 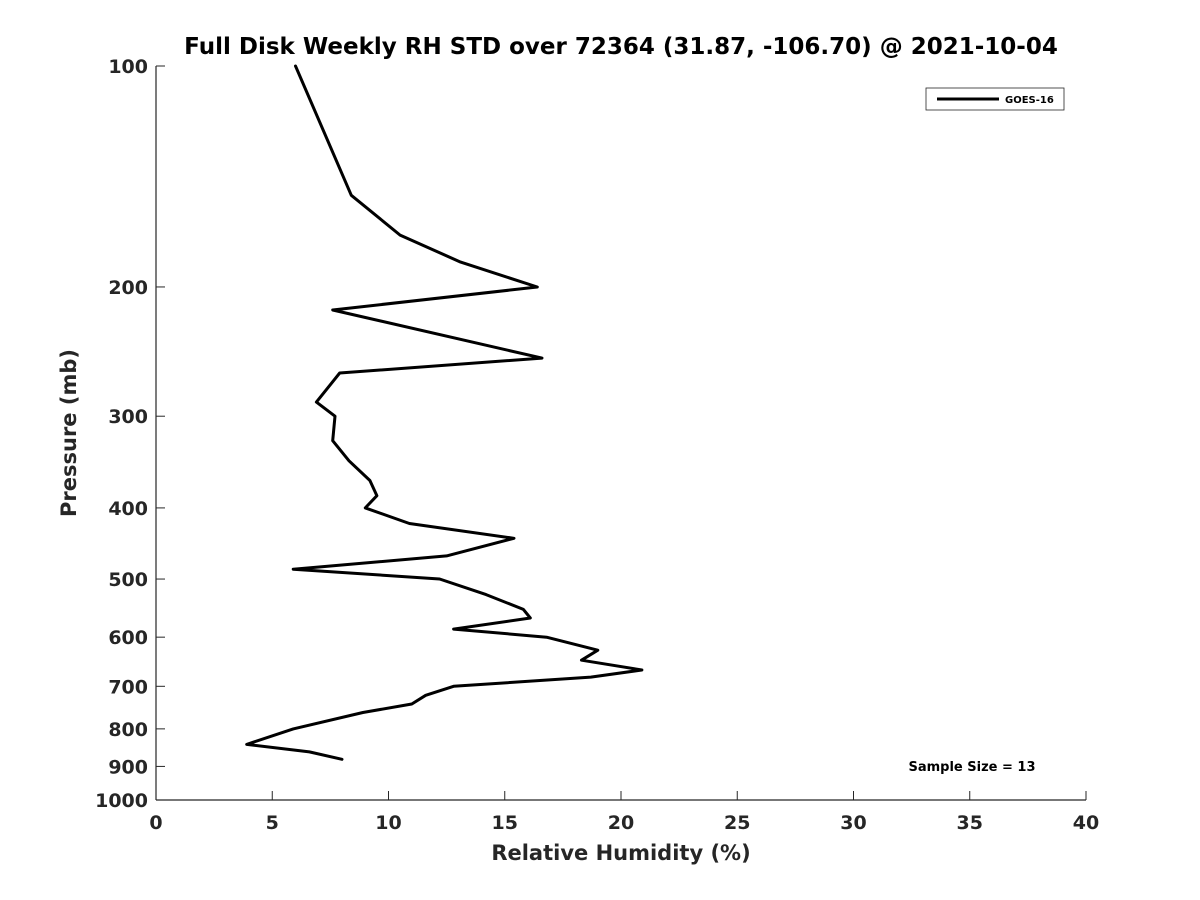 What do you see at coordinates (155, 823) in the screenshot?
I see `x-tick-label: 0` at bounding box center [155, 823].